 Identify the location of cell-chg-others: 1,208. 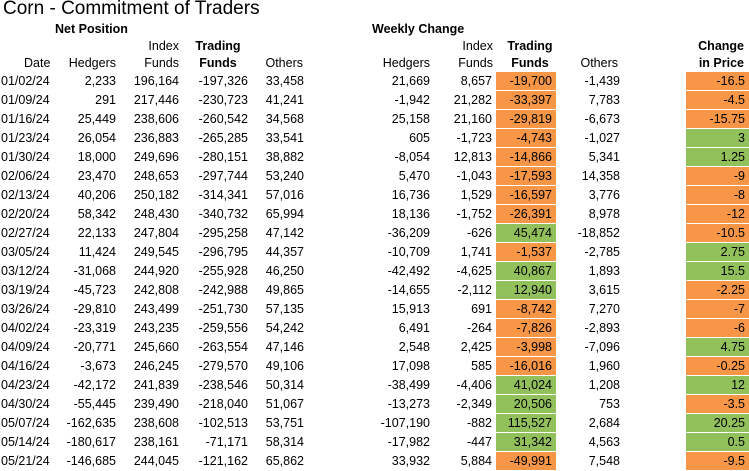
(604, 385).